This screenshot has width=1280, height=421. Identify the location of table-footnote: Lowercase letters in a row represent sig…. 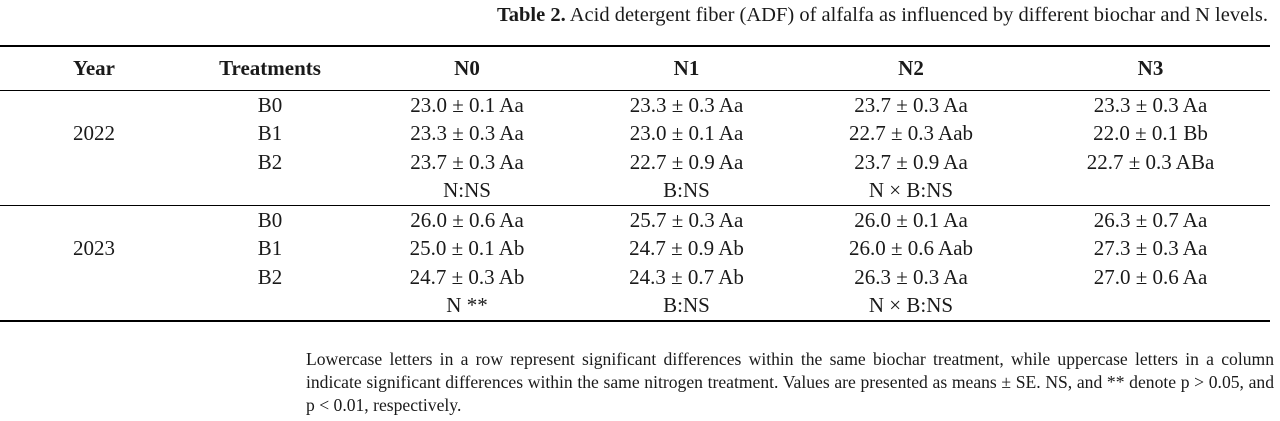
(790, 382).